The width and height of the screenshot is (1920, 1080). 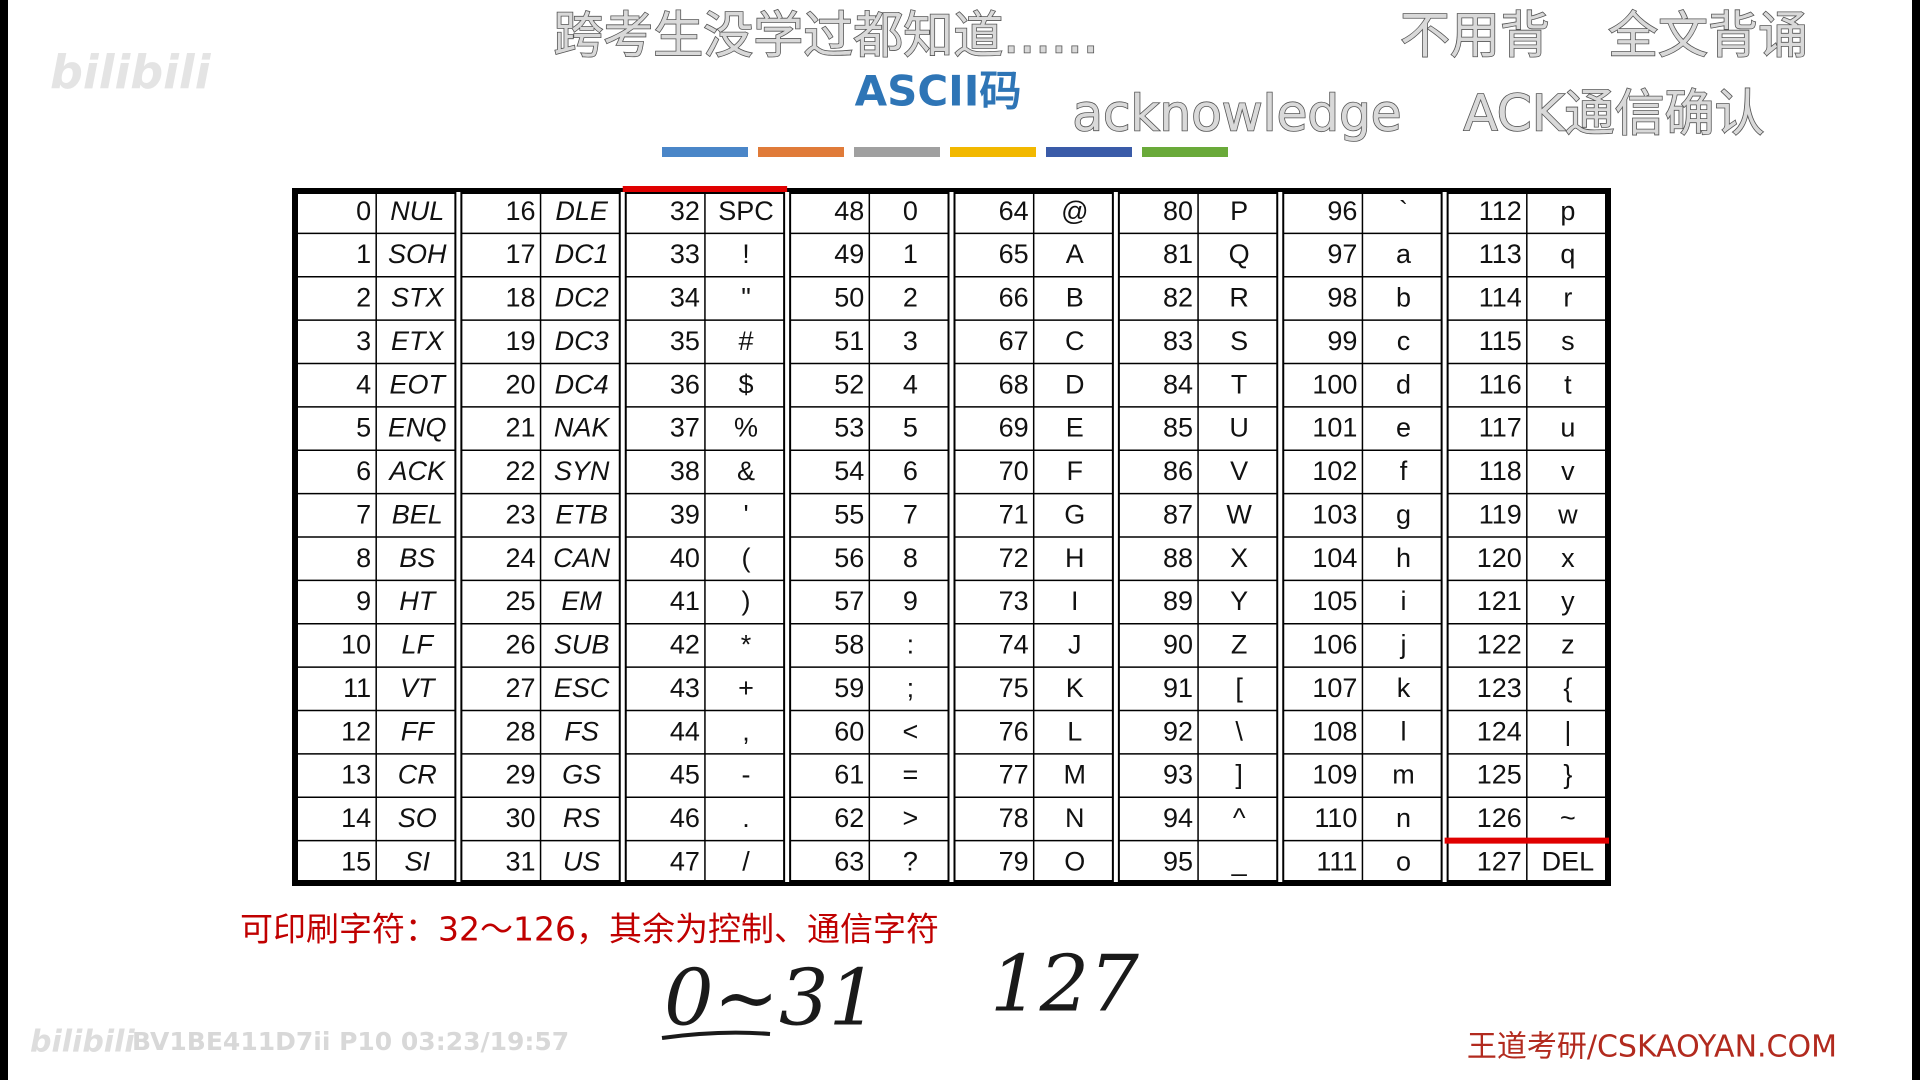 What do you see at coordinates (746, 645) in the screenshot?
I see `char-cell: *` at bounding box center [746, 645].